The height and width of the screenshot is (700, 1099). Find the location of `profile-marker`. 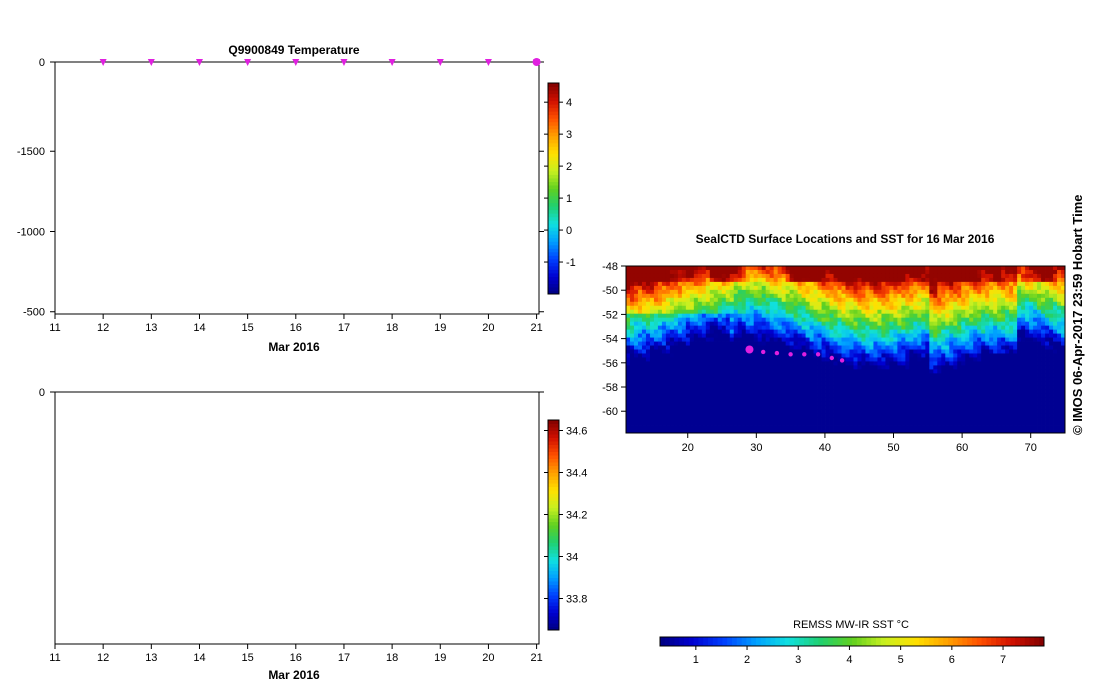

profile-marker is located at coordinates (440, 62).